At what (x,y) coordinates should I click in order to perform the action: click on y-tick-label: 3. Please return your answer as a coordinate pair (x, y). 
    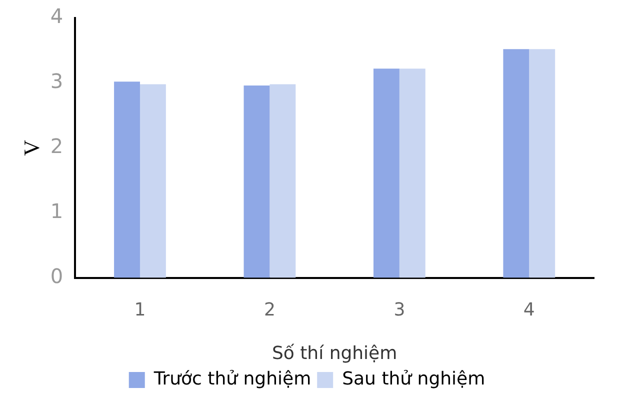
    Looking at the image, I should click on (57, 81).